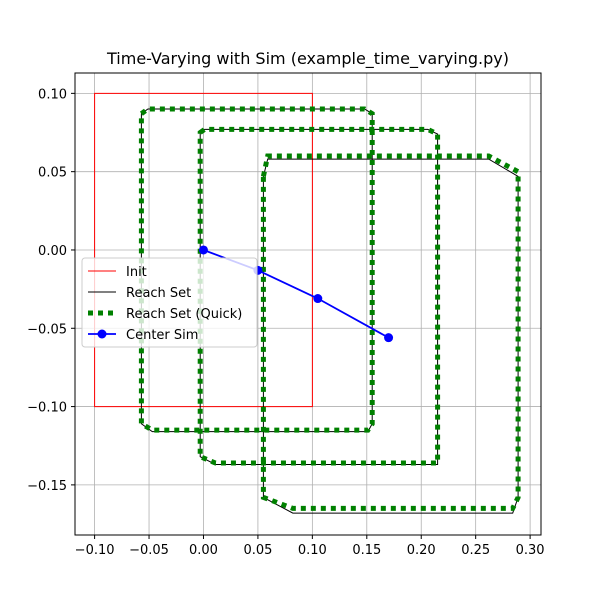  I want to click on y-tick-label: −0.15, so click(47, 486).